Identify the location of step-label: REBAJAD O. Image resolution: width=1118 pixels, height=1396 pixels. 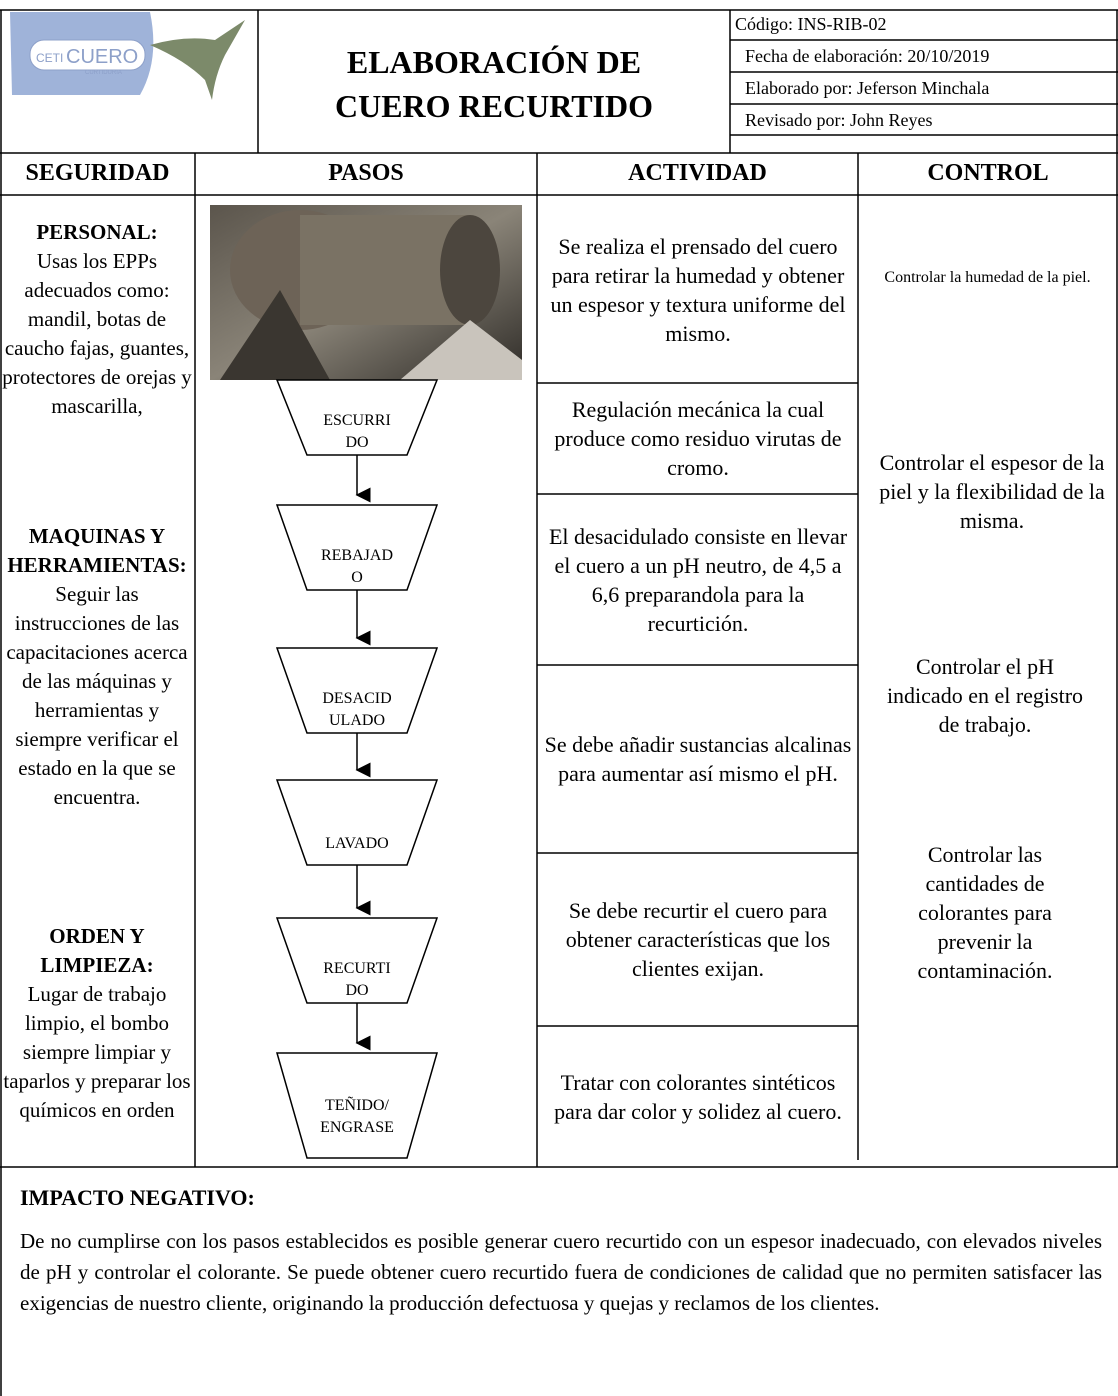
(357, 567).